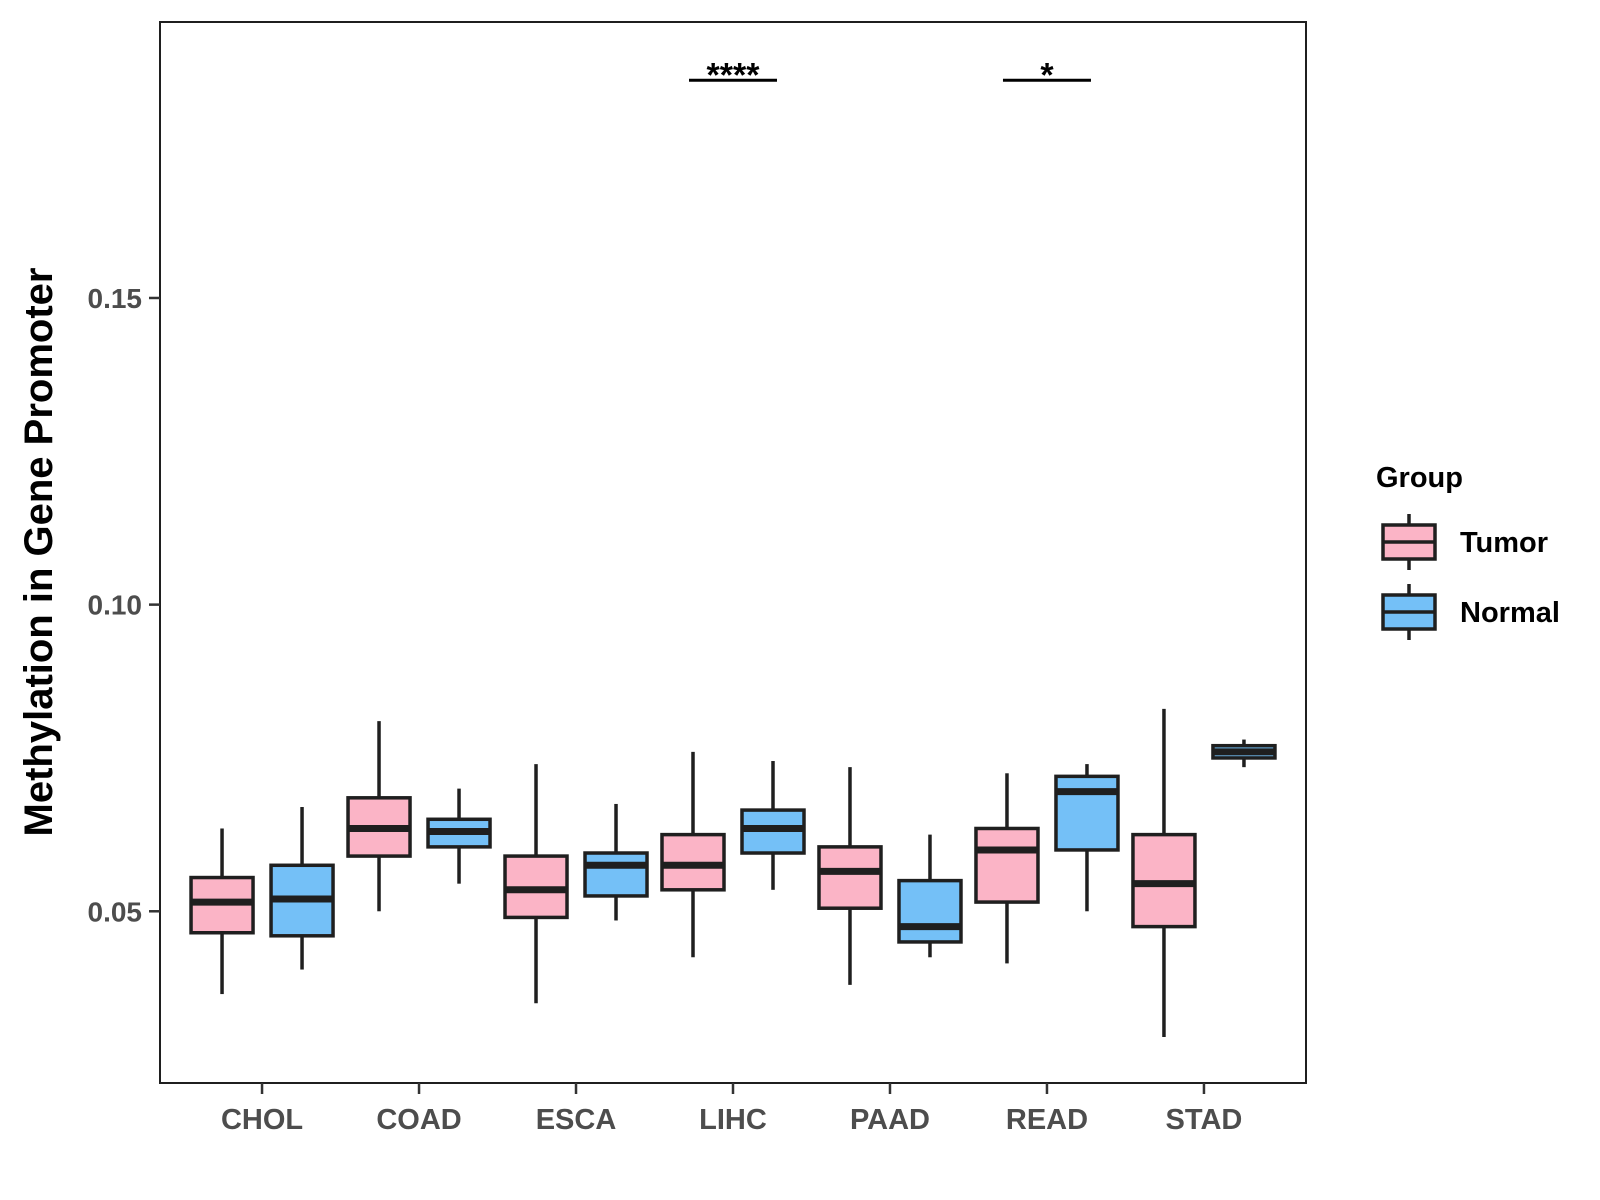  What do you see at coordinates (39, 552) in the screenshot?
I see `y-axis-label: Methylation in Gene Promoter` at bounding box center [39, 552].